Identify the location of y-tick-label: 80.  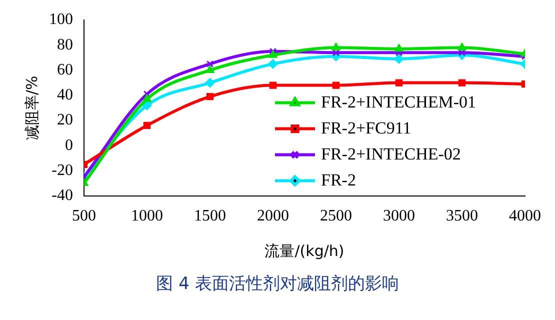
(65, 45).